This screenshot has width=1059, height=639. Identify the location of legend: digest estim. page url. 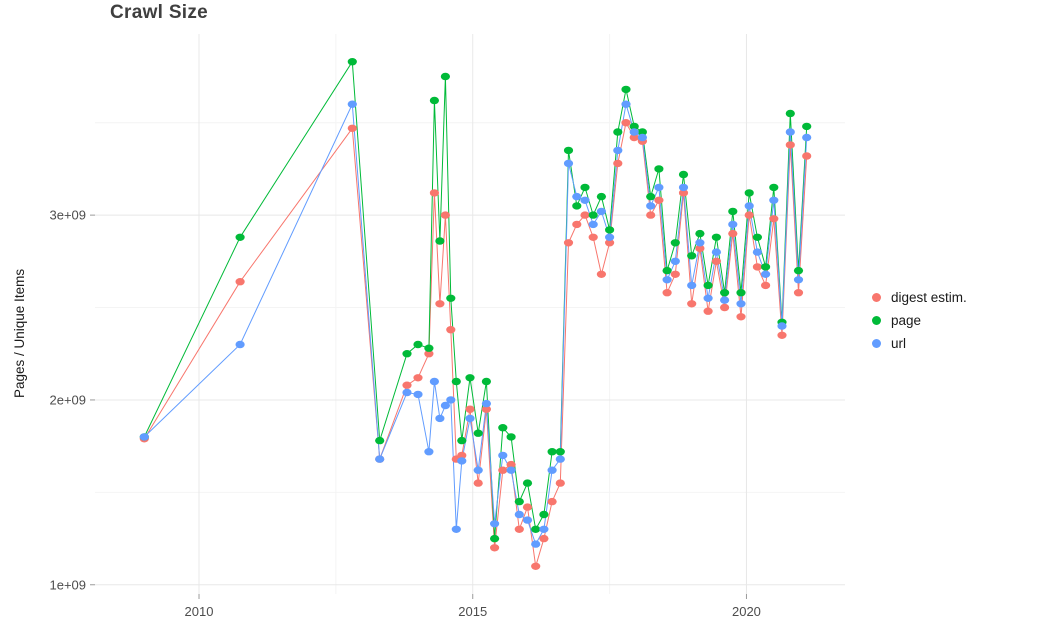
(919, 320).